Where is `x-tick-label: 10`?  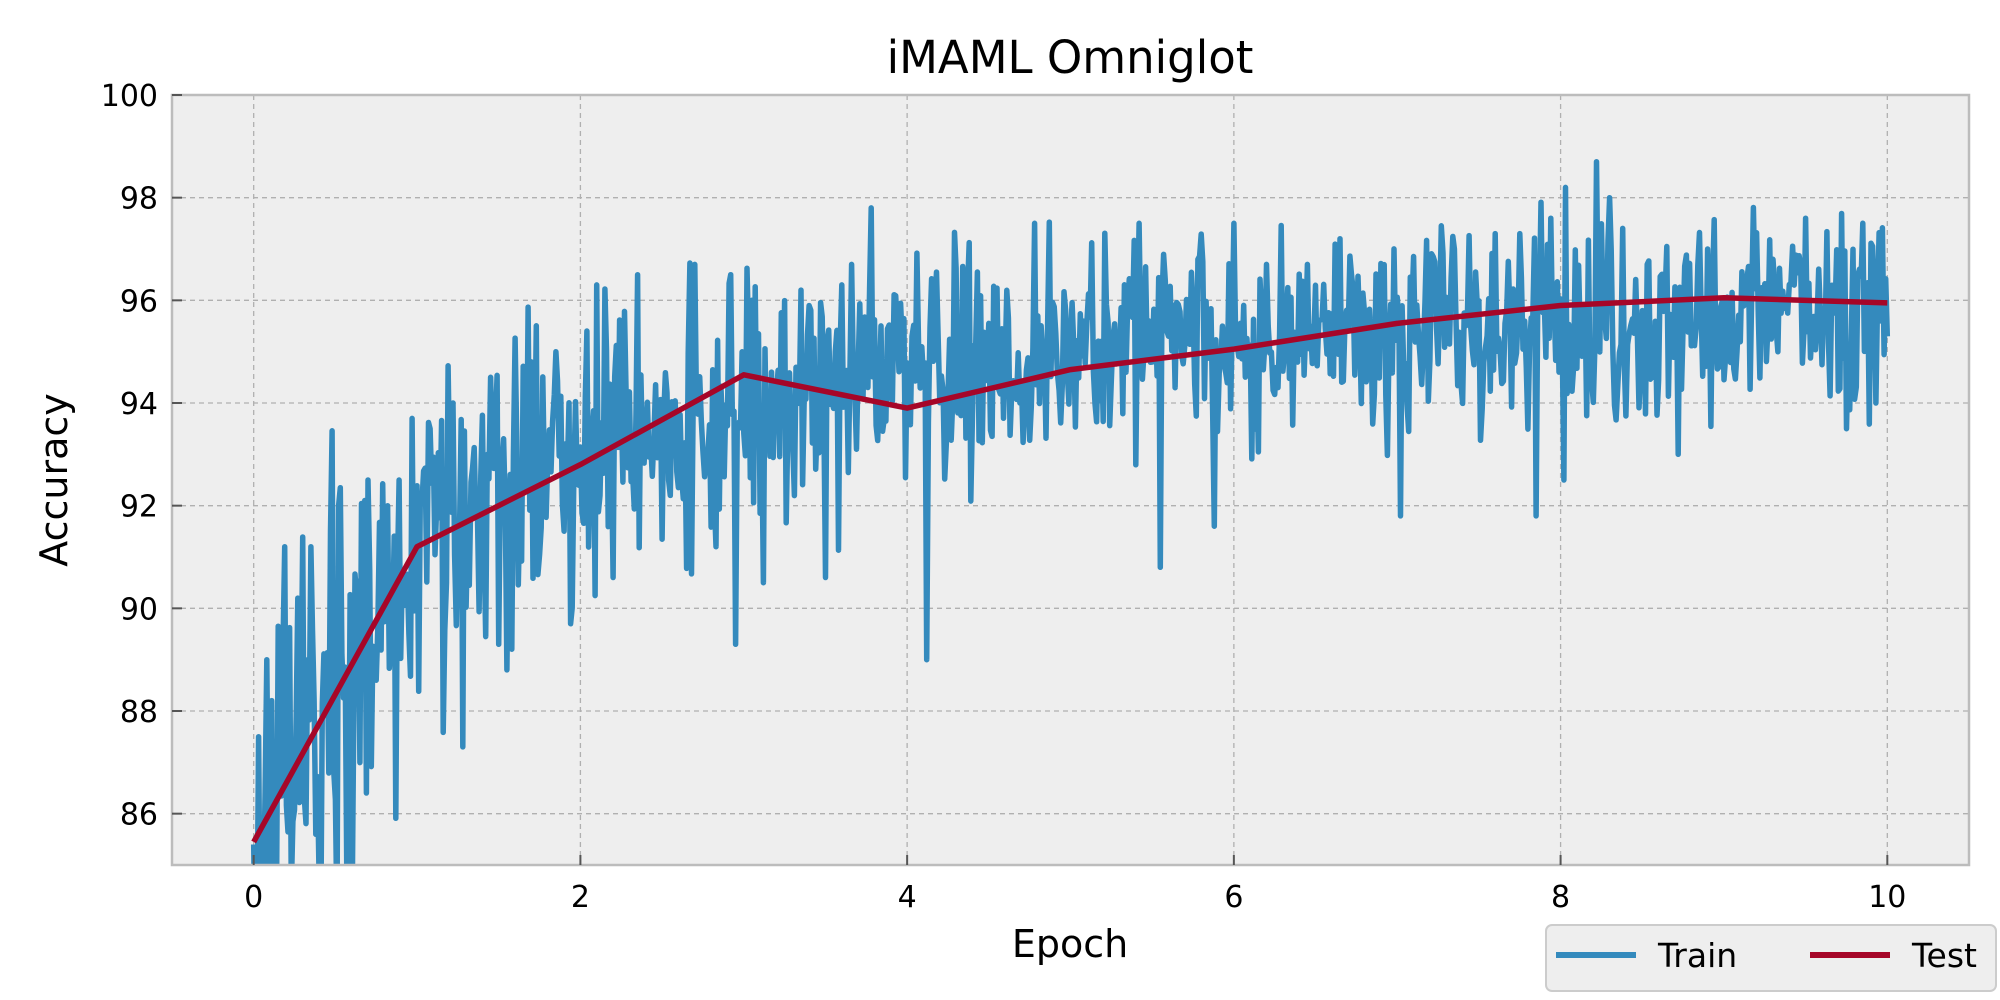 x-tick-label: 10 is located at coordinates (1887, 897).